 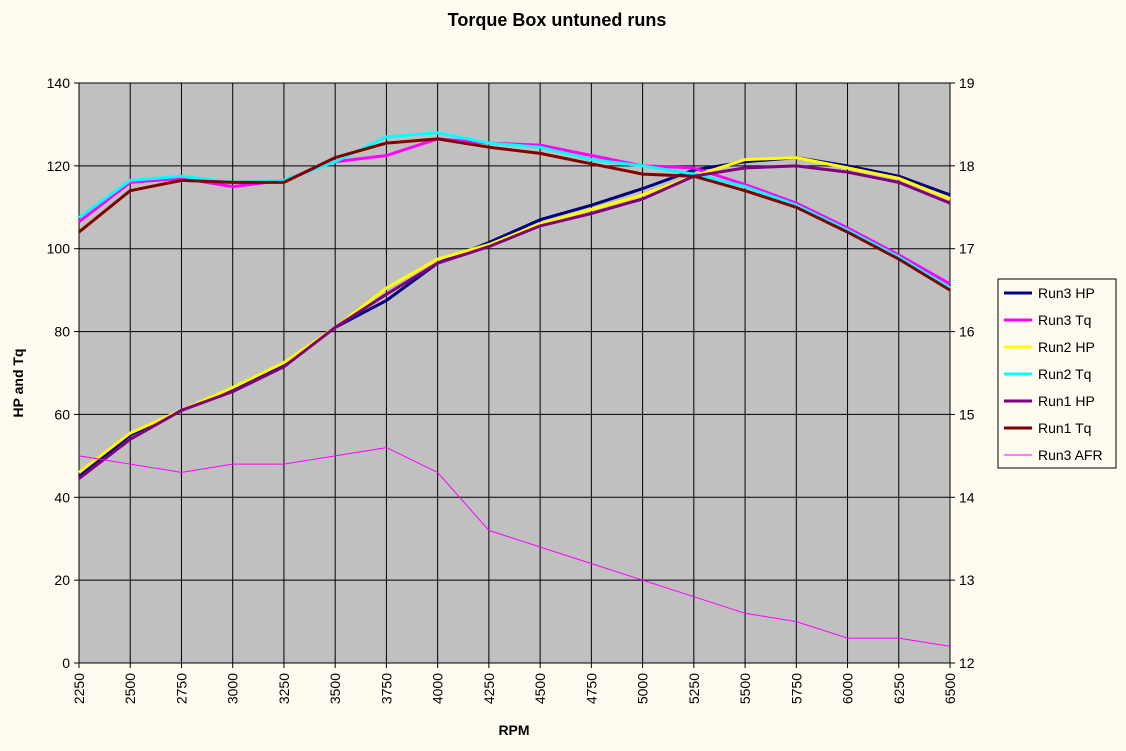 I want to click on x-axis-title: RPM, so click(x=513, y=730).